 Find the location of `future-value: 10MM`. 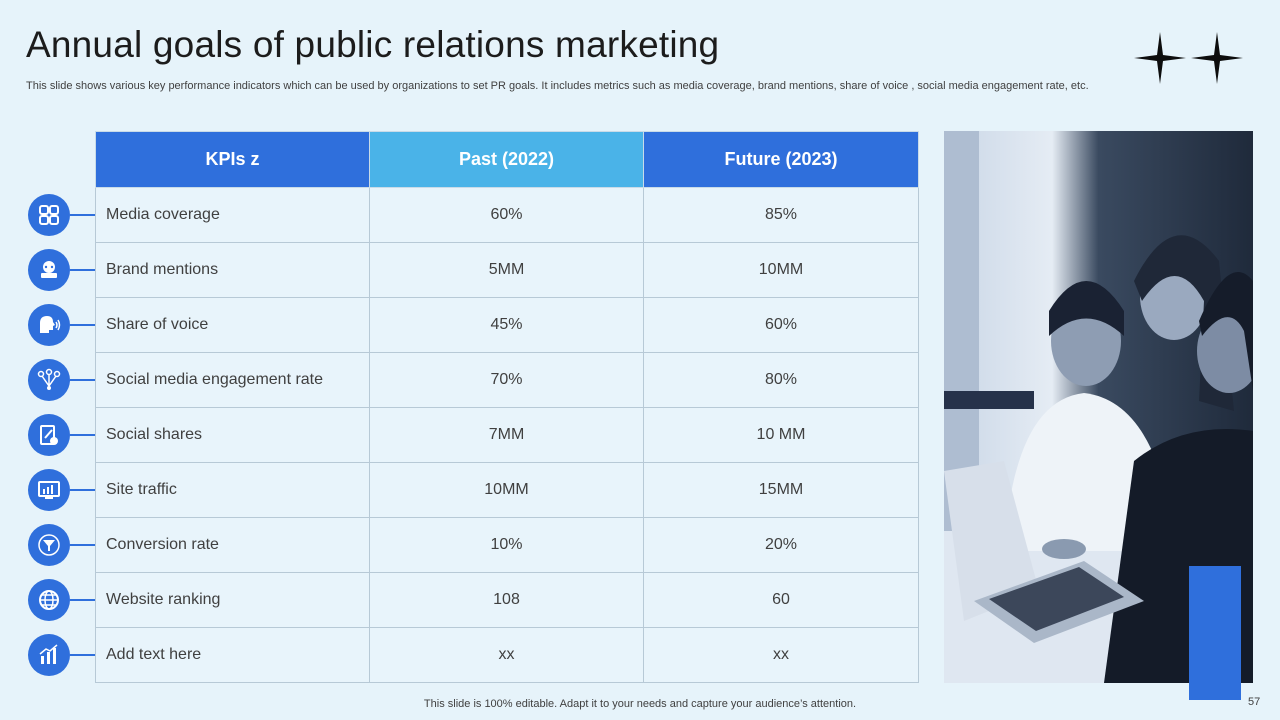

future-value: 10MM is located at coordinates (781, 270).